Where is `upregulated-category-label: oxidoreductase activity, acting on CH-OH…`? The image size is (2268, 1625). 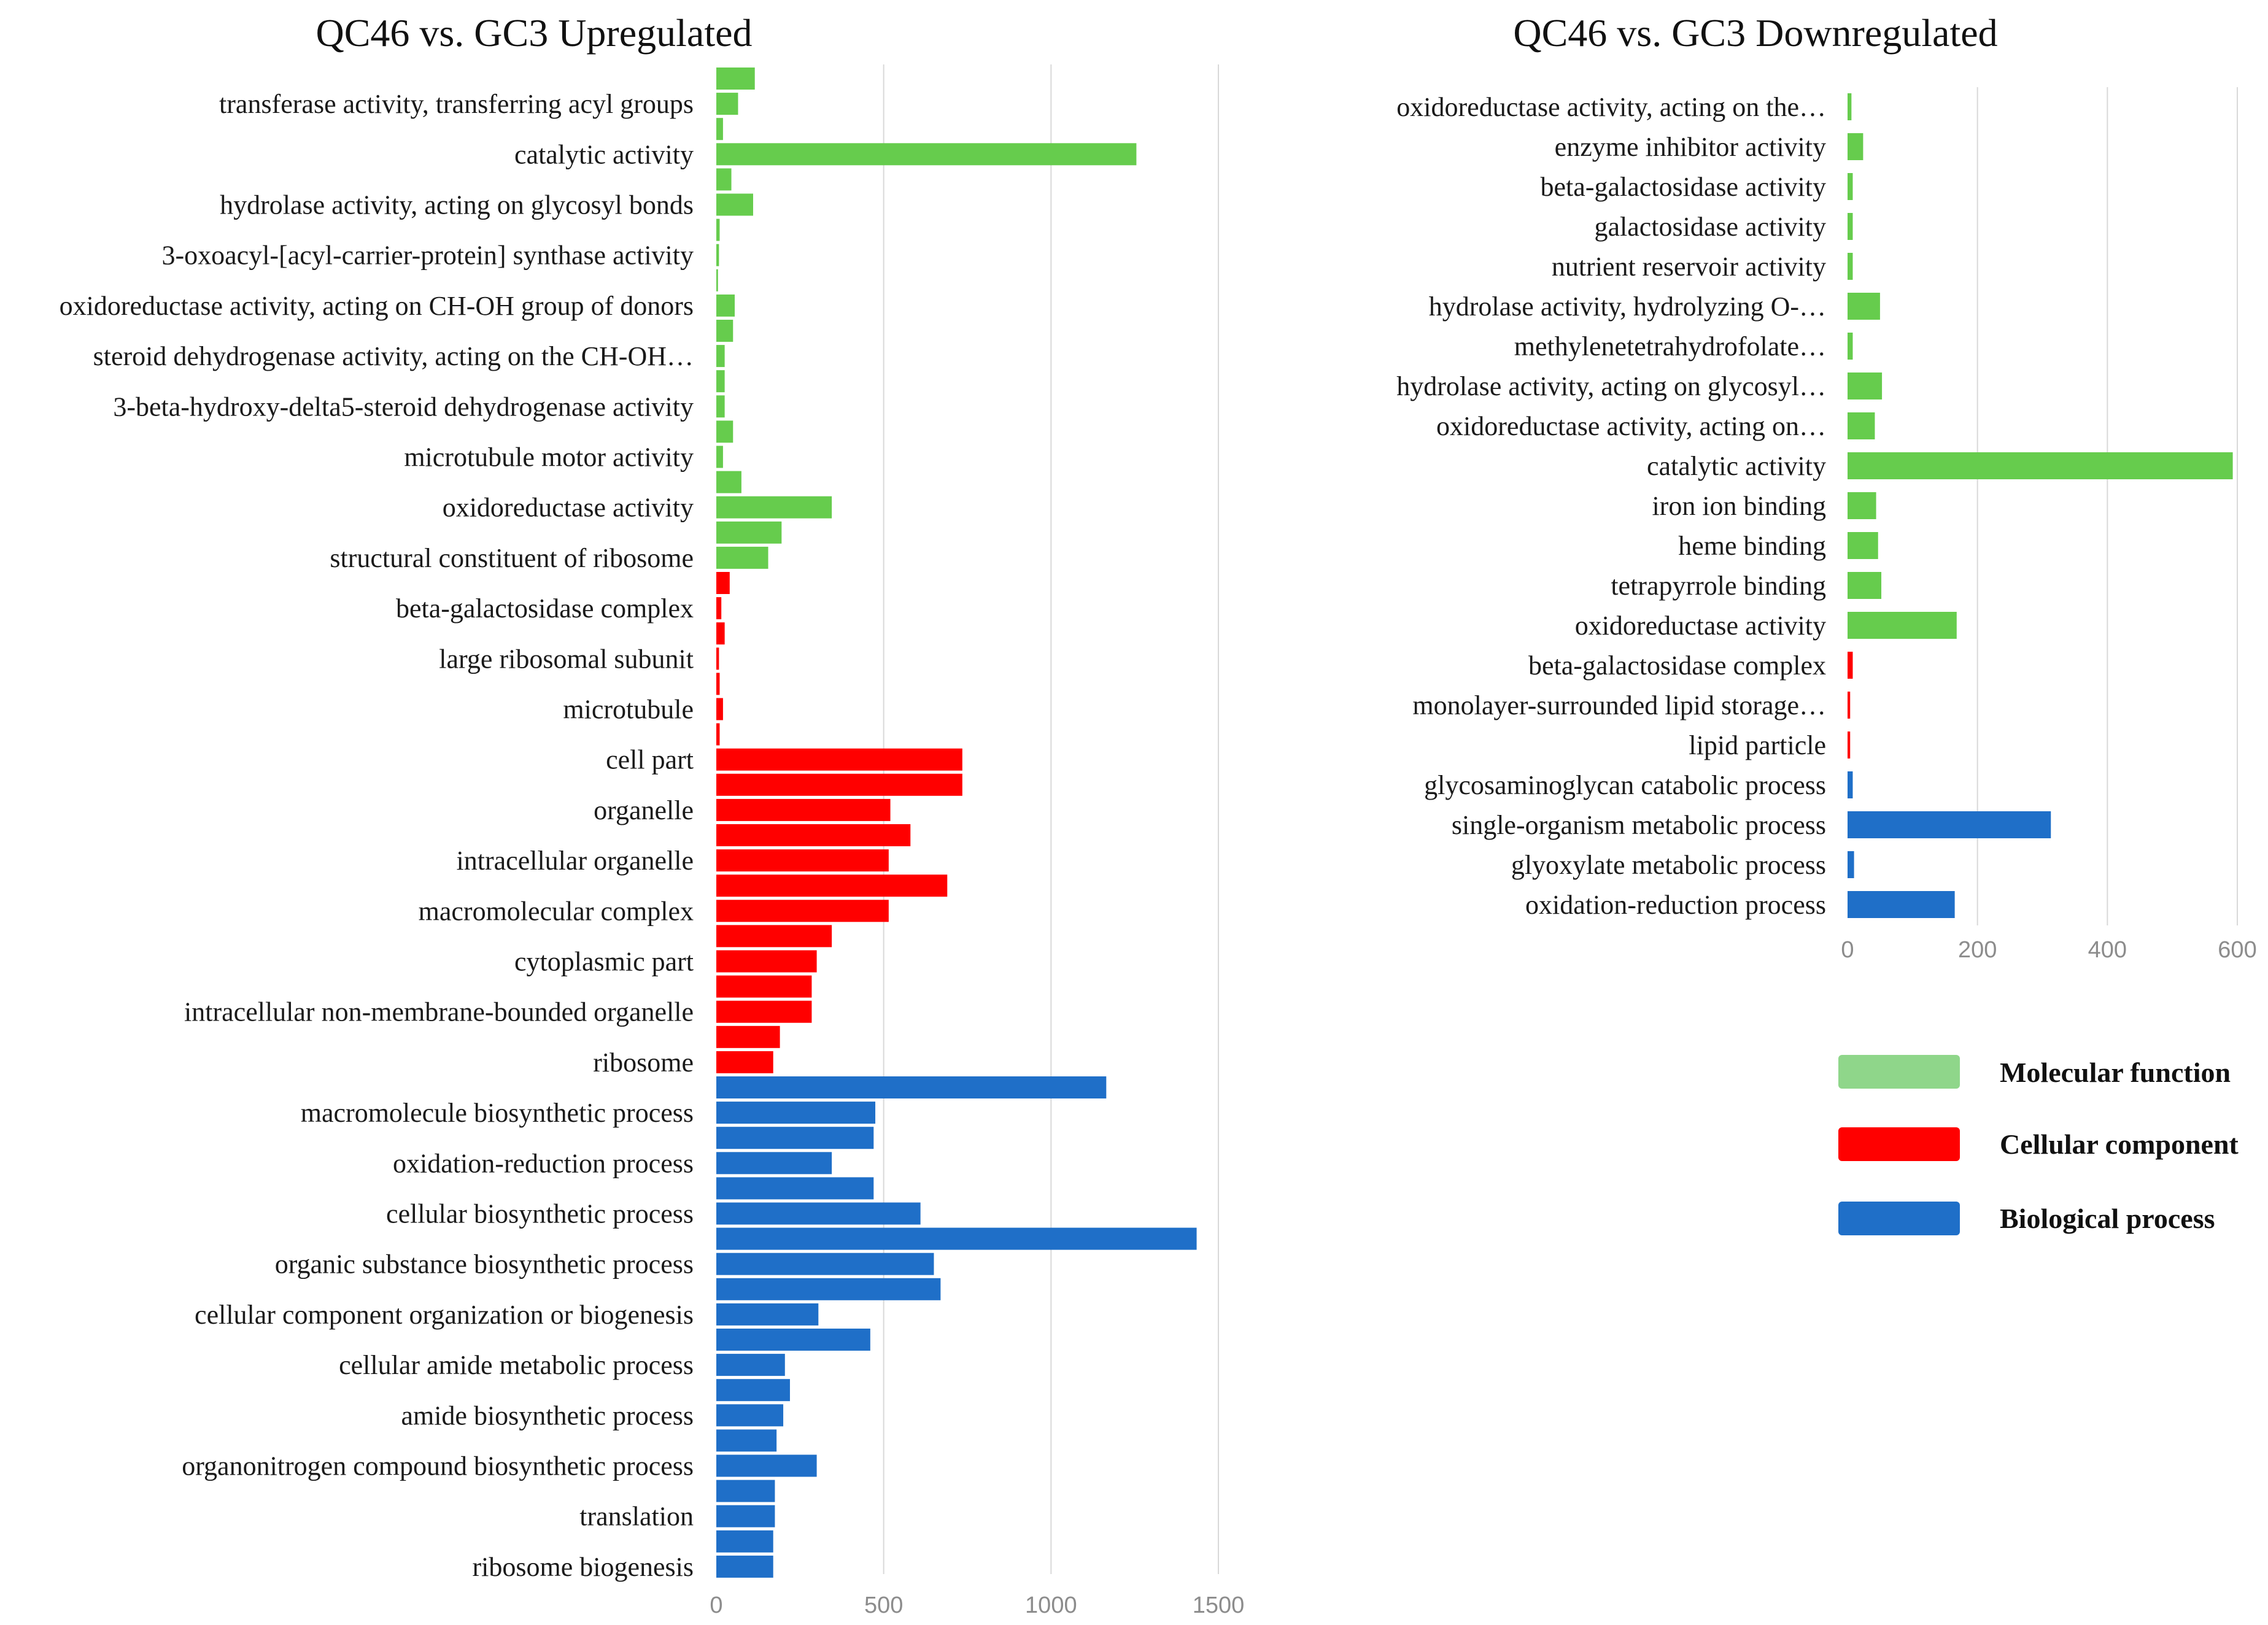
upregulated-category-label: oxidoreductase activity, acting on CH-OH… is located at coordinates (377, 306).